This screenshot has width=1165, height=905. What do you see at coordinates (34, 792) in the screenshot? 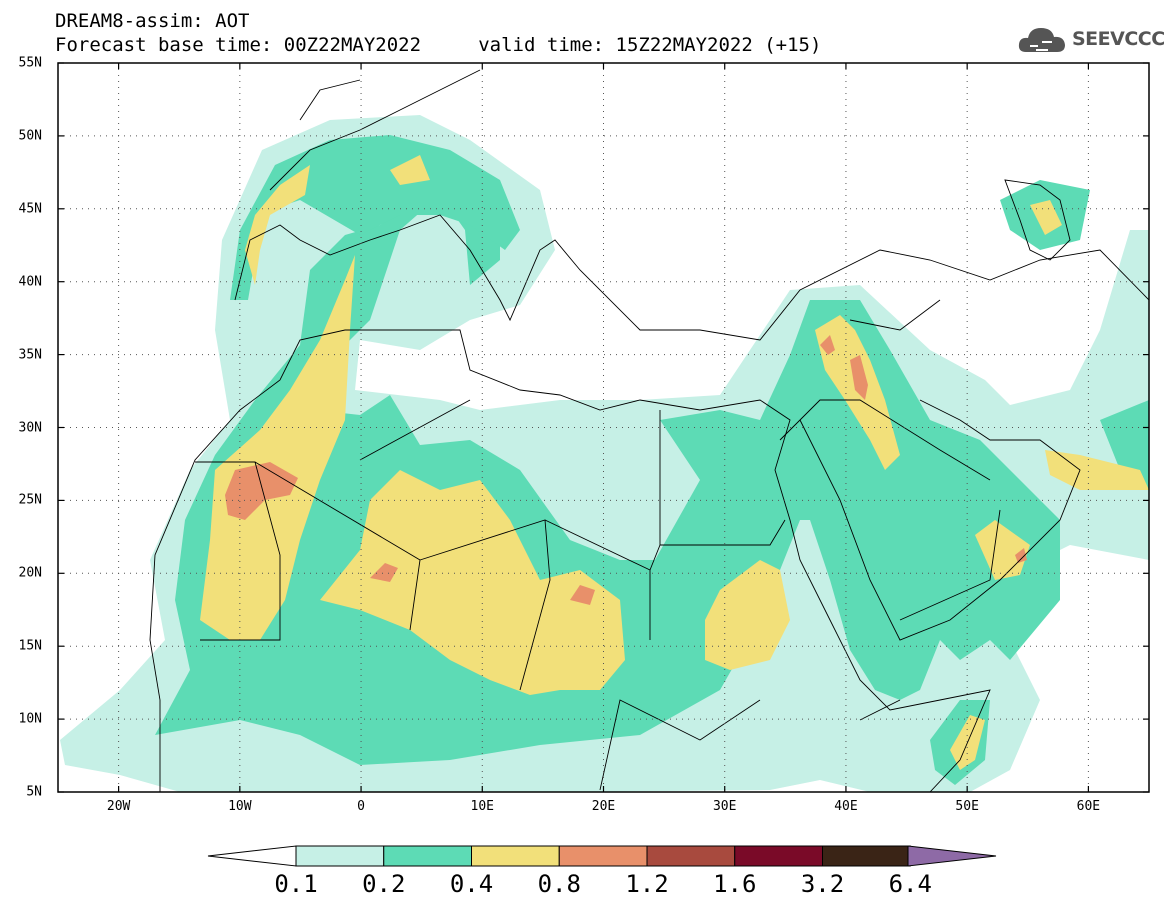
I see `latitude-label: 5N` at bounding box center [34, 792].